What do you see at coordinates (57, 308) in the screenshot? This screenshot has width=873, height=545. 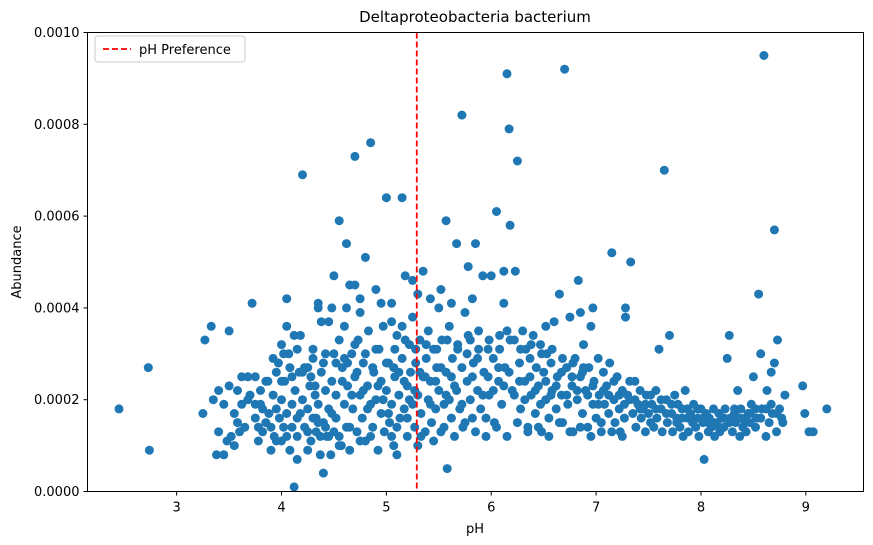 I see `y-tick-label: 0.0004` at bounding box center [57, 308].